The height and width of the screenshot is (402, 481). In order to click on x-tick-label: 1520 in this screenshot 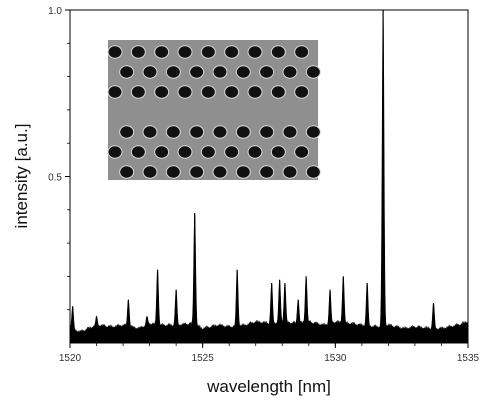, I will do `click(70, 358)`.